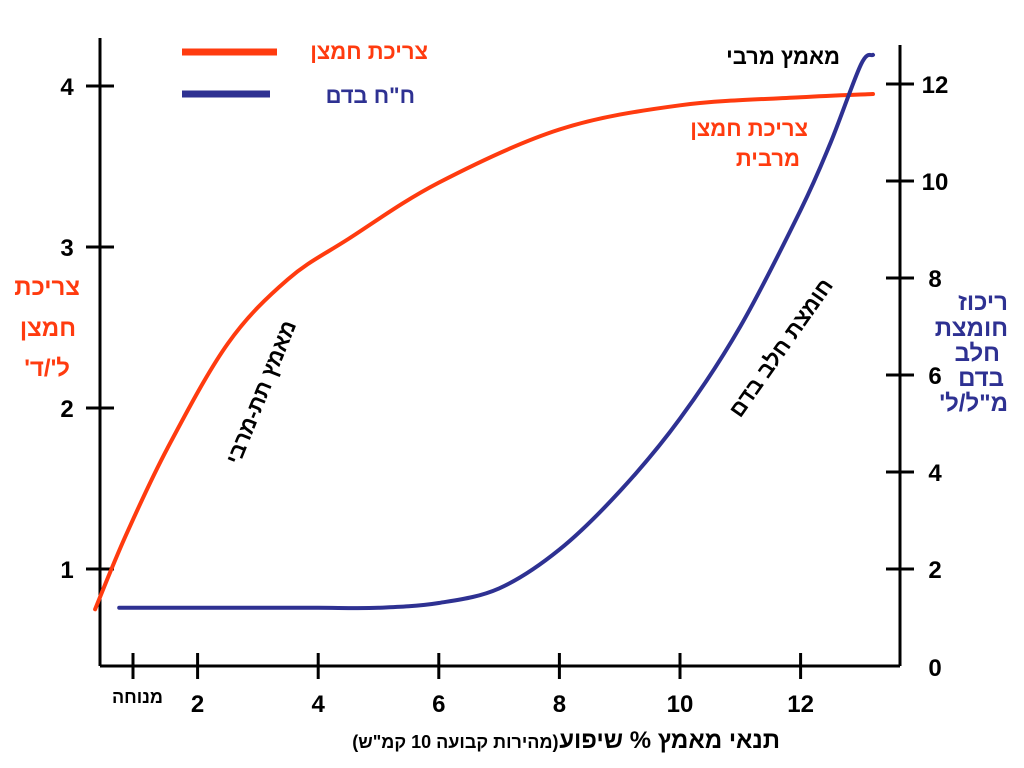 The image size is (1024, 768). Describe the element at coordinates (66, 248) in the screenshot. I see `left-y-tick-label: 3` at that location.